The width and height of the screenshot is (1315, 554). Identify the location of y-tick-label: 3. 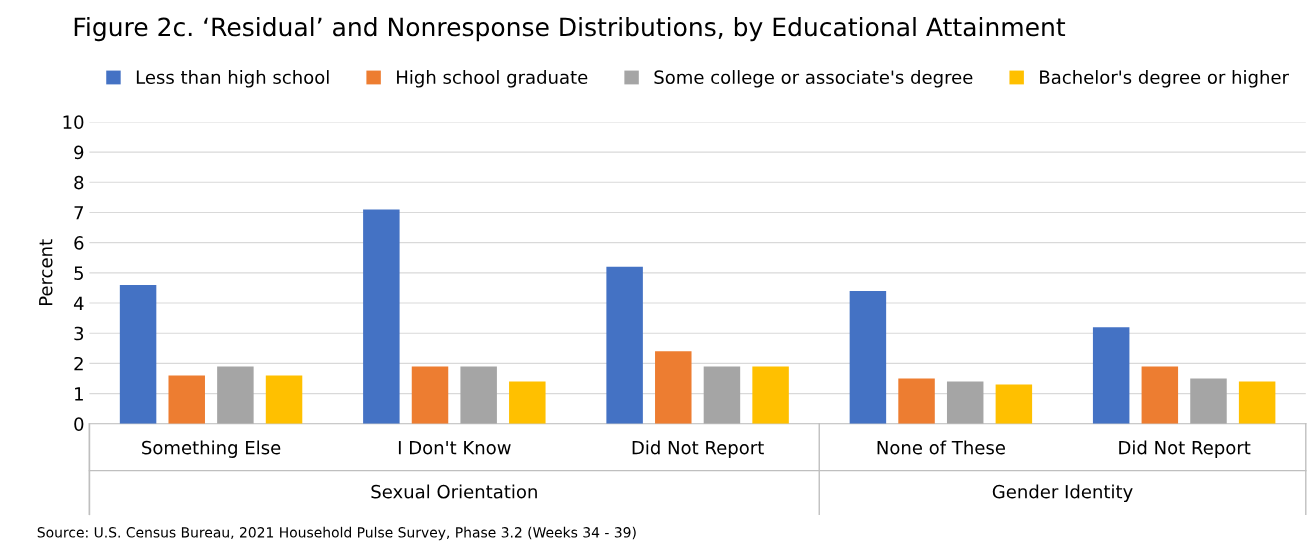
(79, 333).